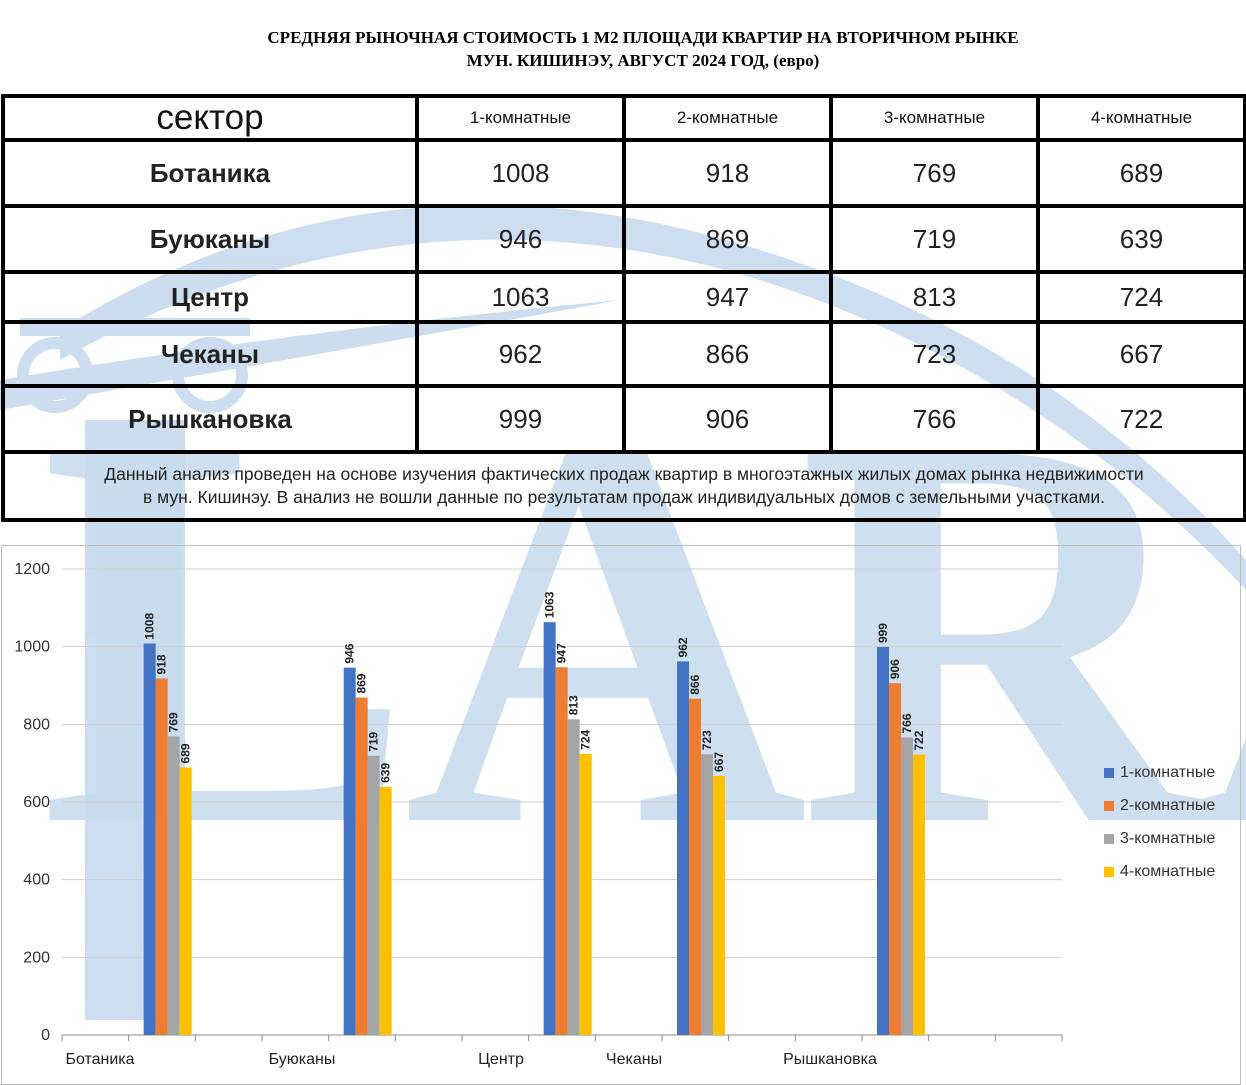 The width and height of the screenshot is (1246, 1085). Describe the element at coordinates (574, 705) in the screenshot. I see `data-label: 813` at that location.